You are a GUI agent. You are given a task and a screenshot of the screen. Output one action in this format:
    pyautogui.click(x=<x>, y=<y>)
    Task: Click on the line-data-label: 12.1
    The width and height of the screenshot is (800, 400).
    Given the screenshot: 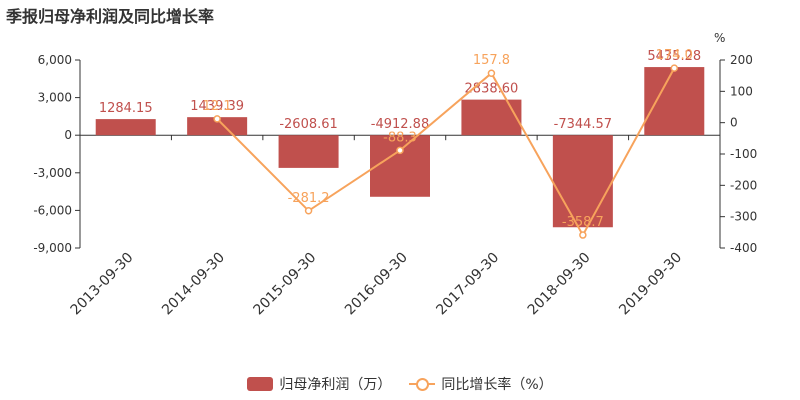 What is the action you would take?
    pyautogui.click(x=217, y=106)
    